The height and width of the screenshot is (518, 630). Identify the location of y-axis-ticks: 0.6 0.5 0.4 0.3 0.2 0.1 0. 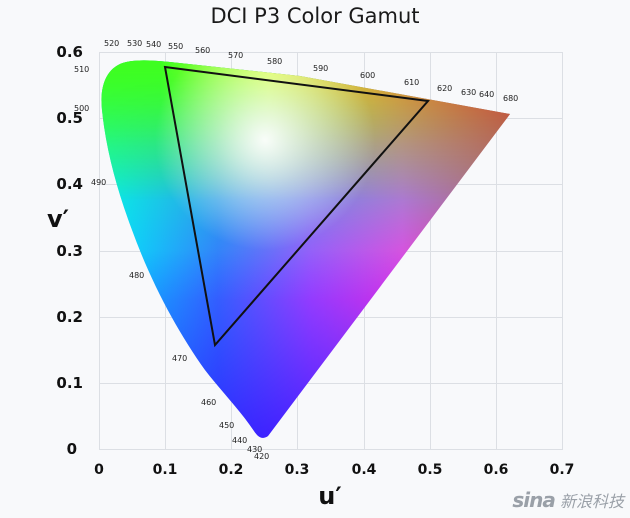
(69, 250).